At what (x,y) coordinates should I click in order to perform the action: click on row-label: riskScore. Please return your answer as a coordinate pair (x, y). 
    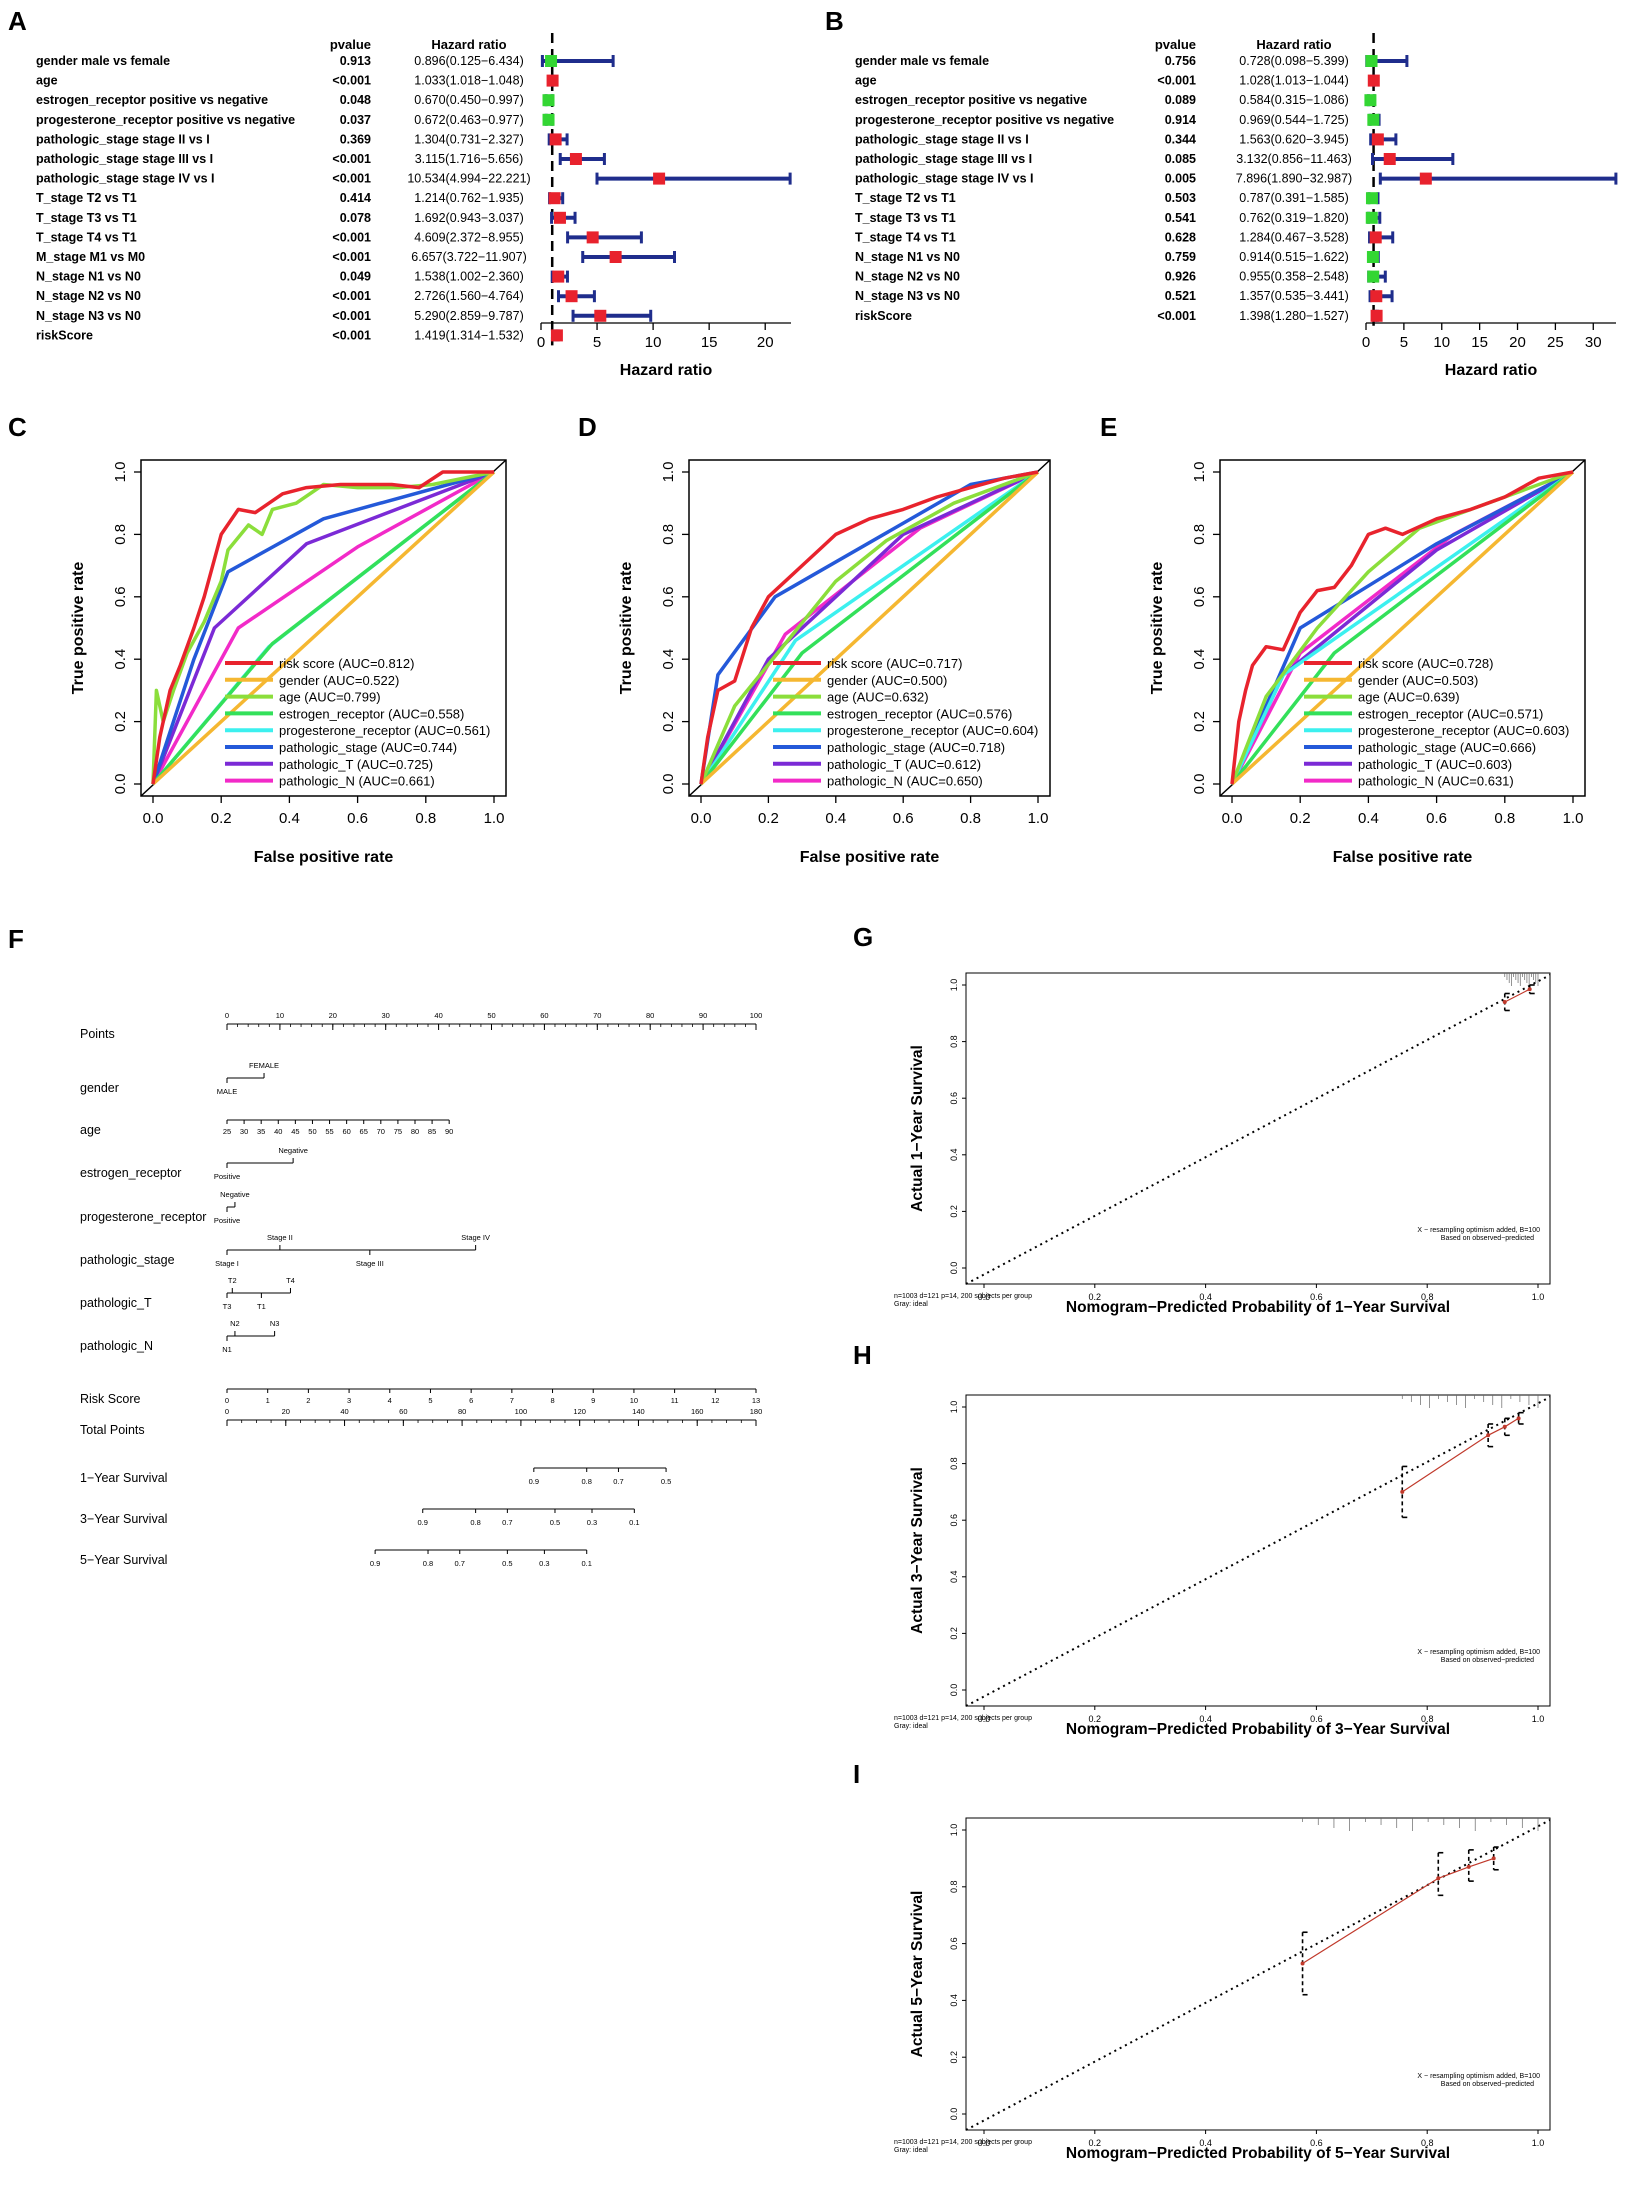
    Looking at the image, I should click on (64, 335).